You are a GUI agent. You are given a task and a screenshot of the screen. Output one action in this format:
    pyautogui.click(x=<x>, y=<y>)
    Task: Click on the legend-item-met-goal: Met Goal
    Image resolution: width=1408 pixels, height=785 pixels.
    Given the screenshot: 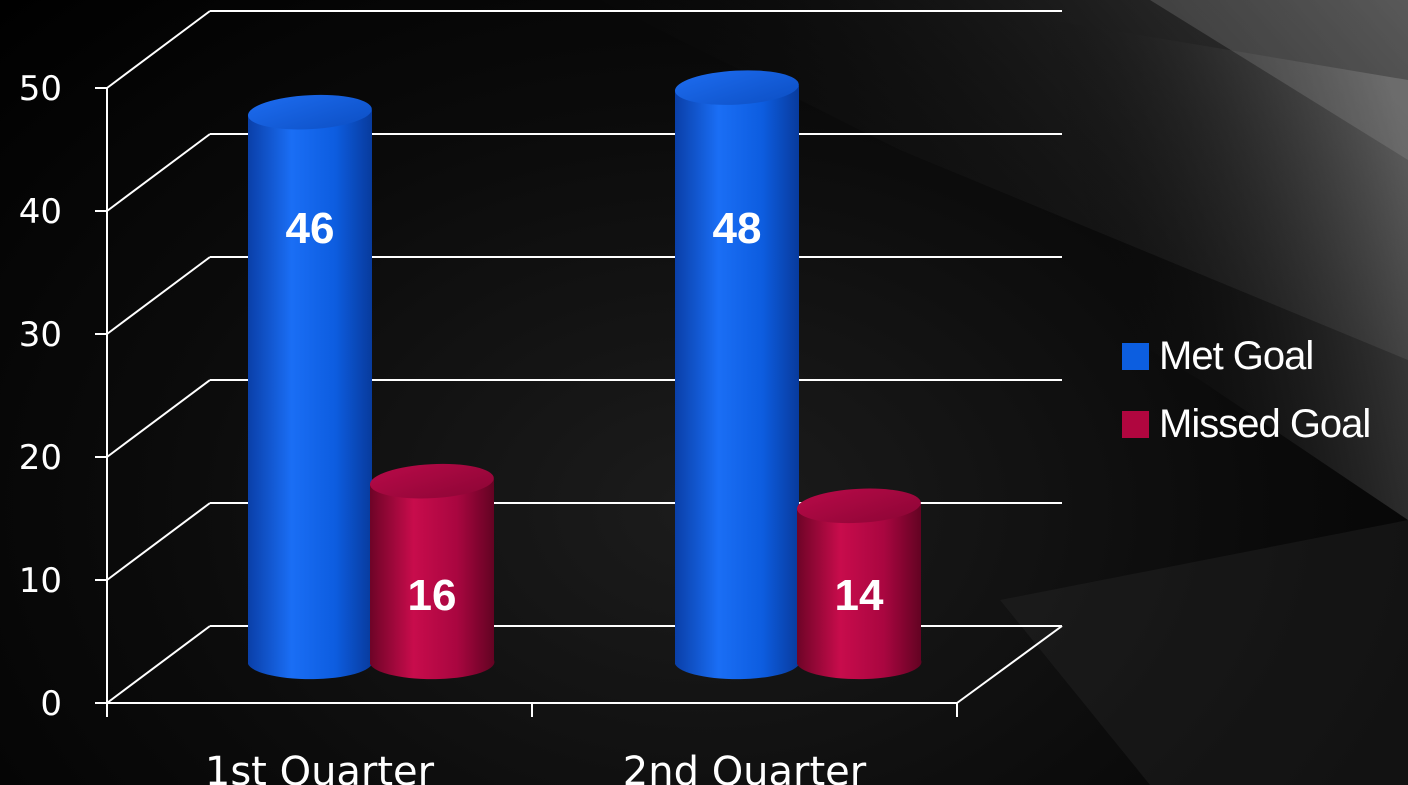 What is the action you would take?
    pyautogui.click(x=1265, y=356)
    